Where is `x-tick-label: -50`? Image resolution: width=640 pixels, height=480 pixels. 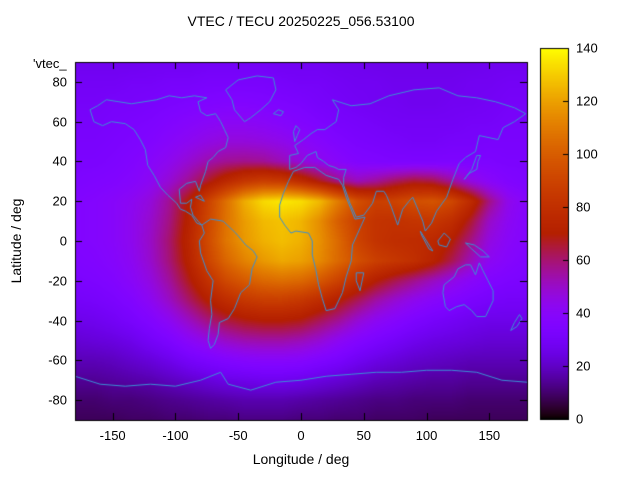 x-tick-label: -50 is located at coordinates (238, 435).